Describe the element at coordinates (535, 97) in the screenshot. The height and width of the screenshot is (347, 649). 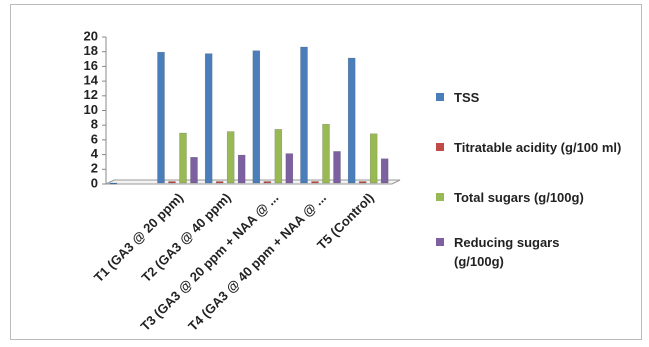
I see `legend-item: TSS` at that location.